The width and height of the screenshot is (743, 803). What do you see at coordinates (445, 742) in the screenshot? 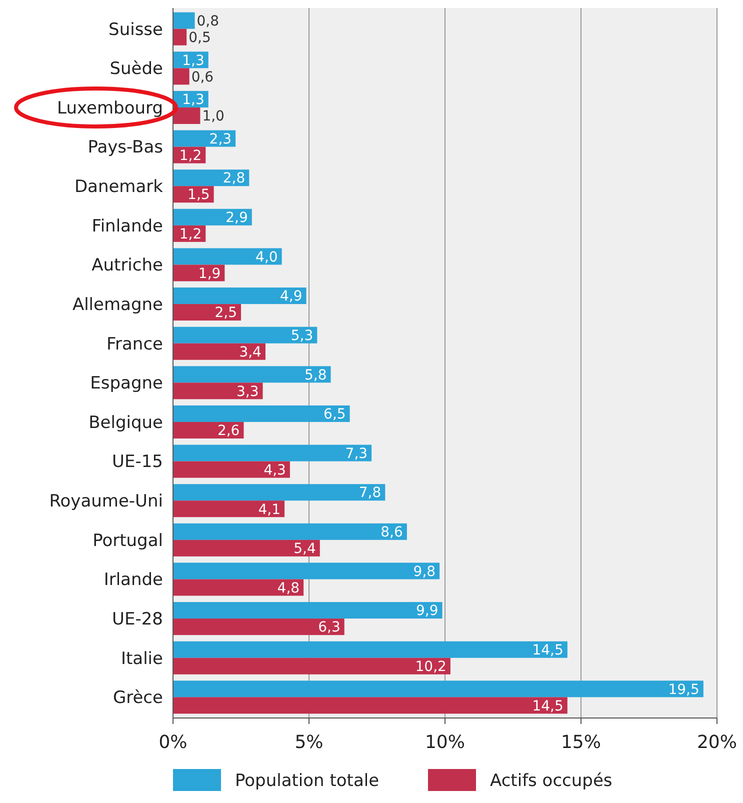
I see `x-tick-label: 10%` at bounding box center [445, 742].